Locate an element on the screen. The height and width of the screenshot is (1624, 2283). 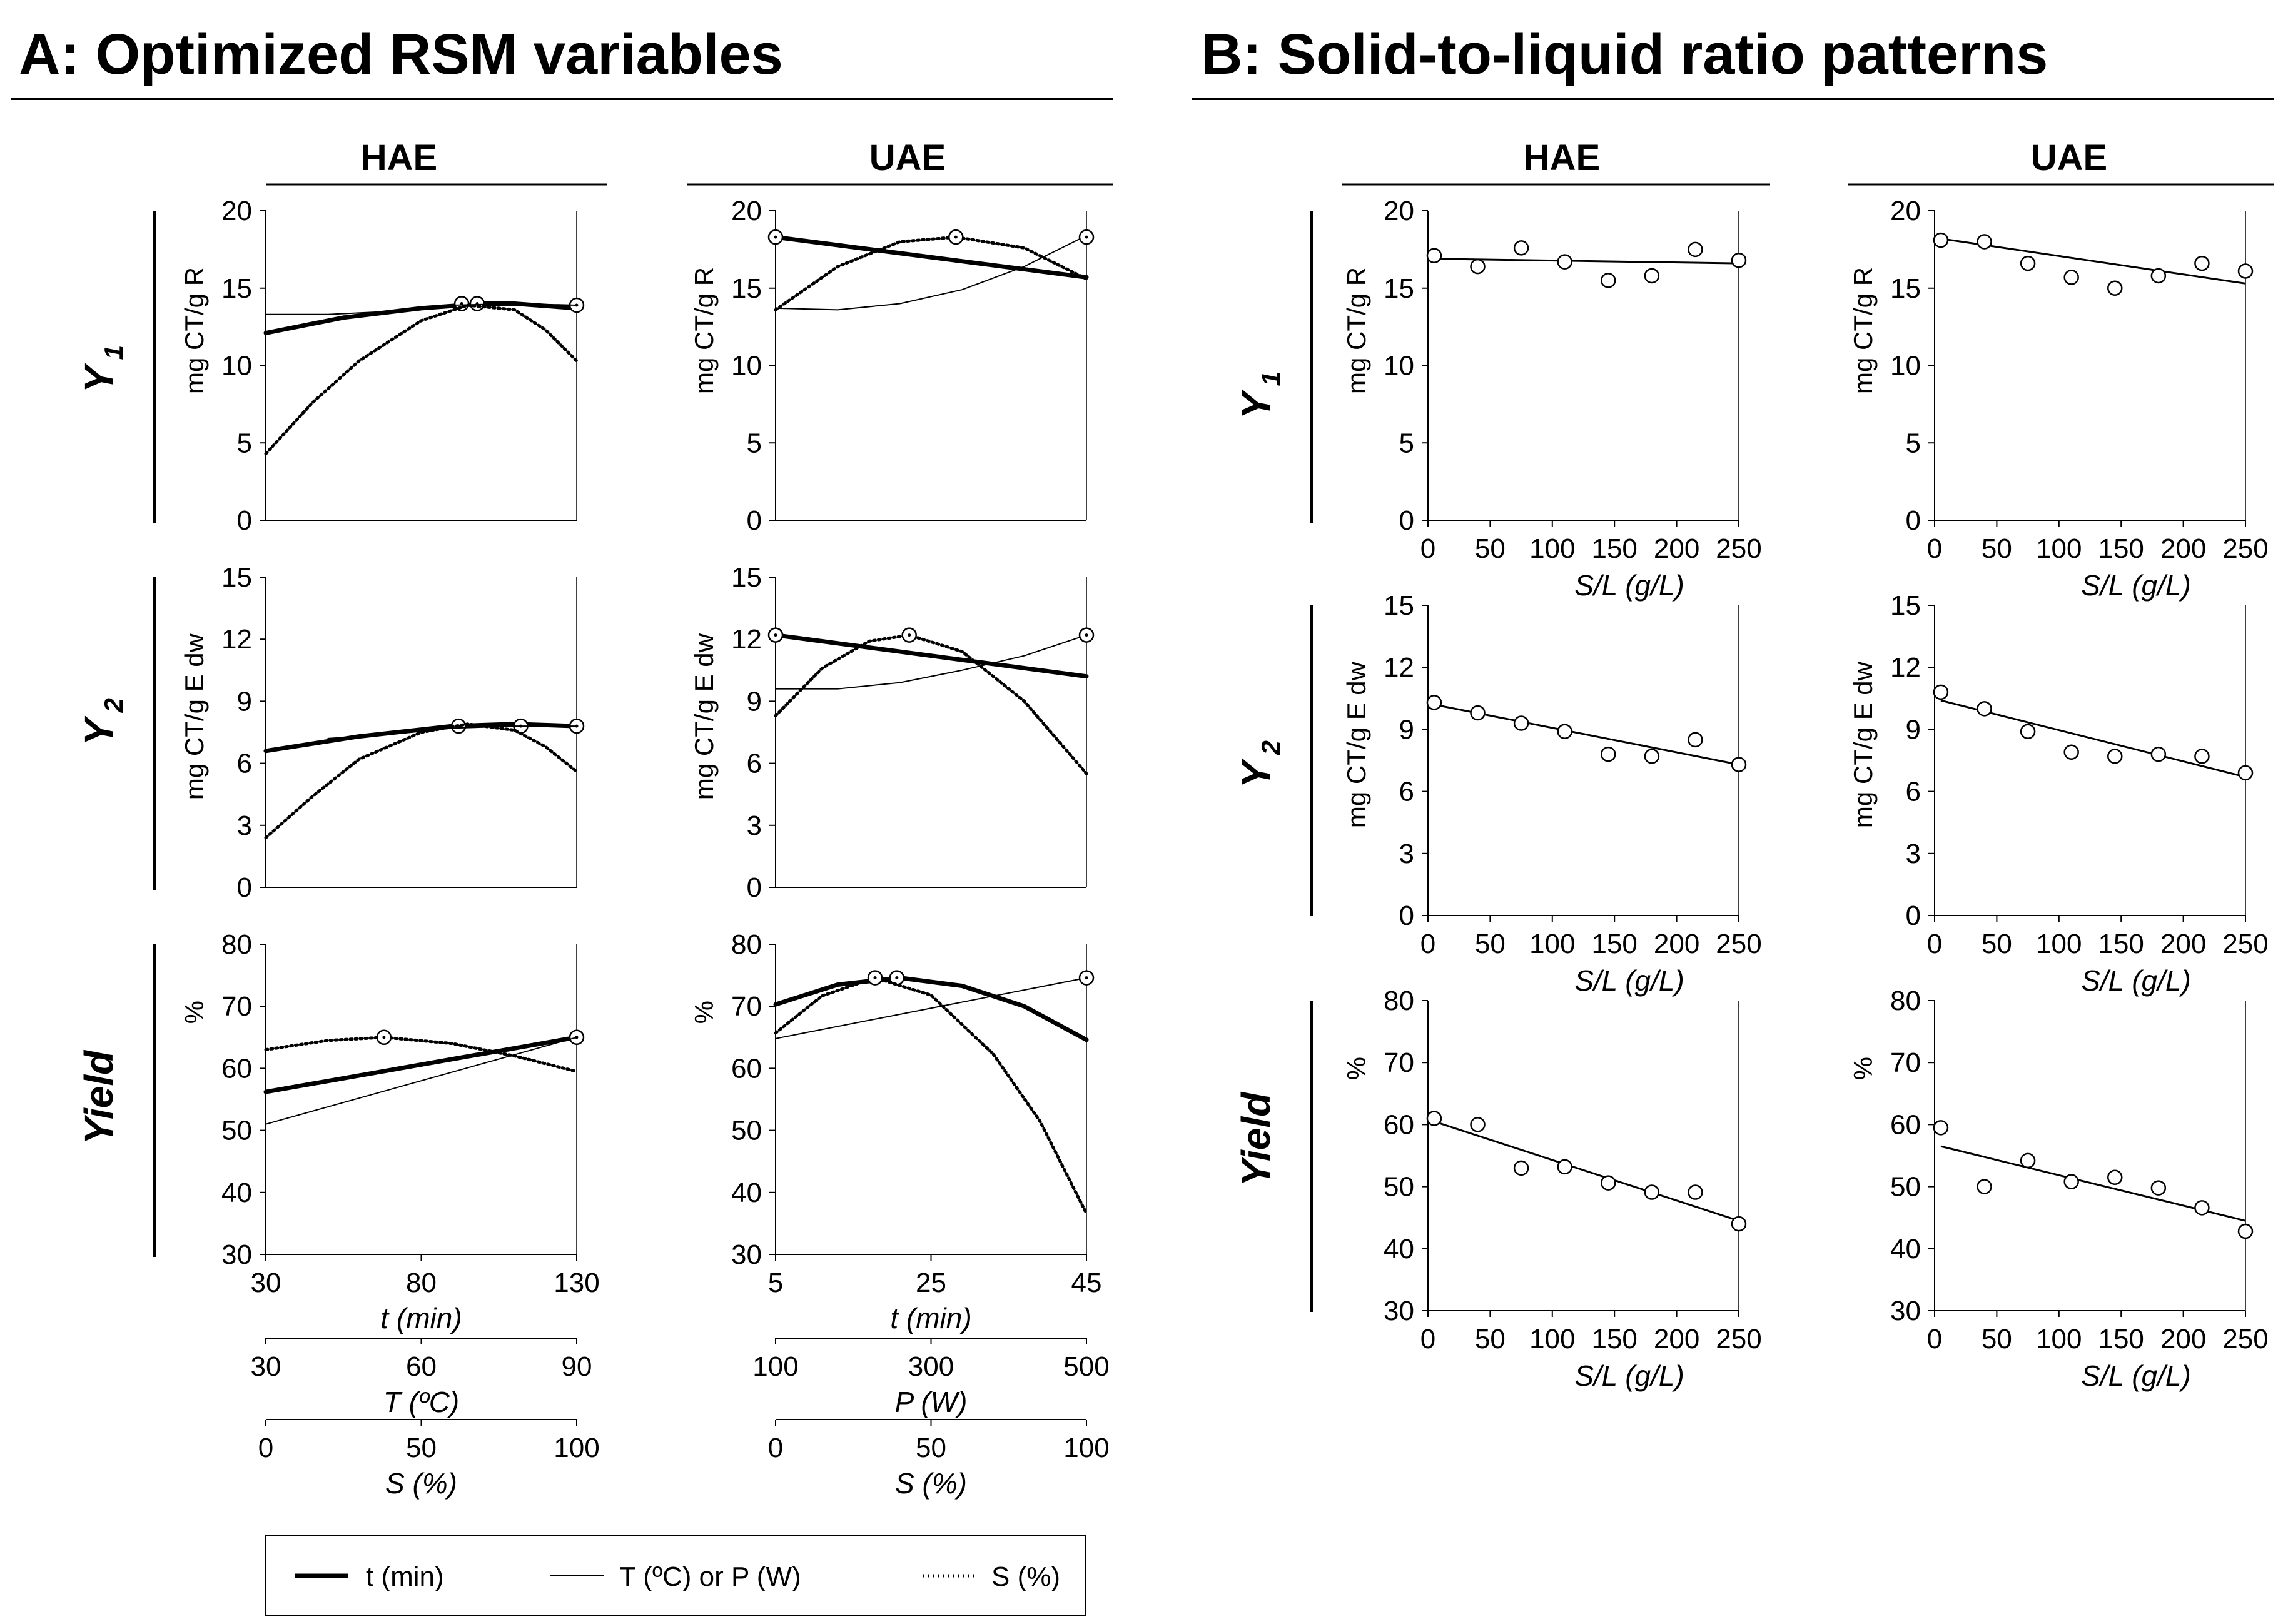
y-tick-label: 20 is located at coordinates (746, 211).